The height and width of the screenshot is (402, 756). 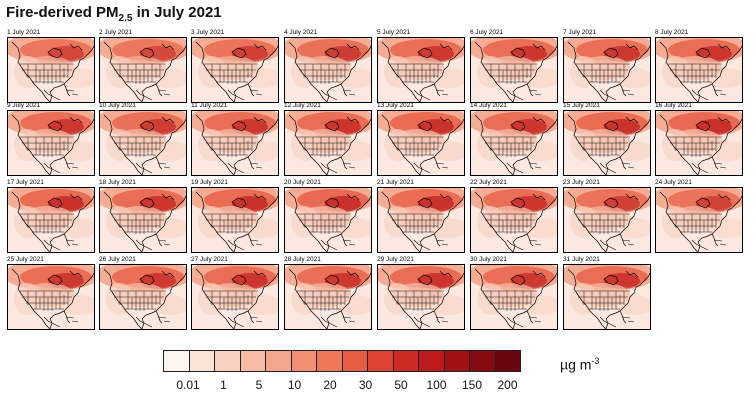 What do you see at coordinates (25, 182) in the screenshot?
I see `panel-date-label: 17 July 2021` at bounding box center [25, 182].